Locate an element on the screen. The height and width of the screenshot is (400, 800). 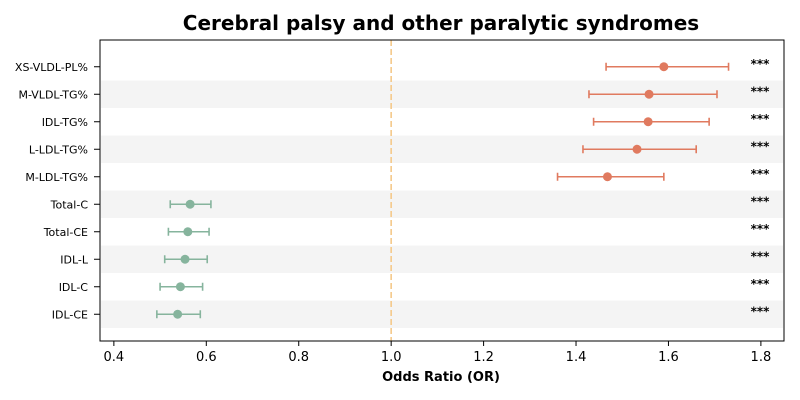
x-tick-label: 0.8 is located at coordinates (298, 357).